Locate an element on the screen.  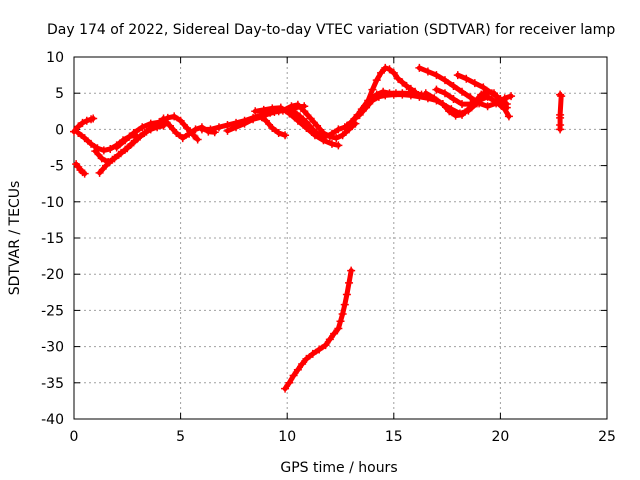
series-track-s is located at coordinates (455, 103).